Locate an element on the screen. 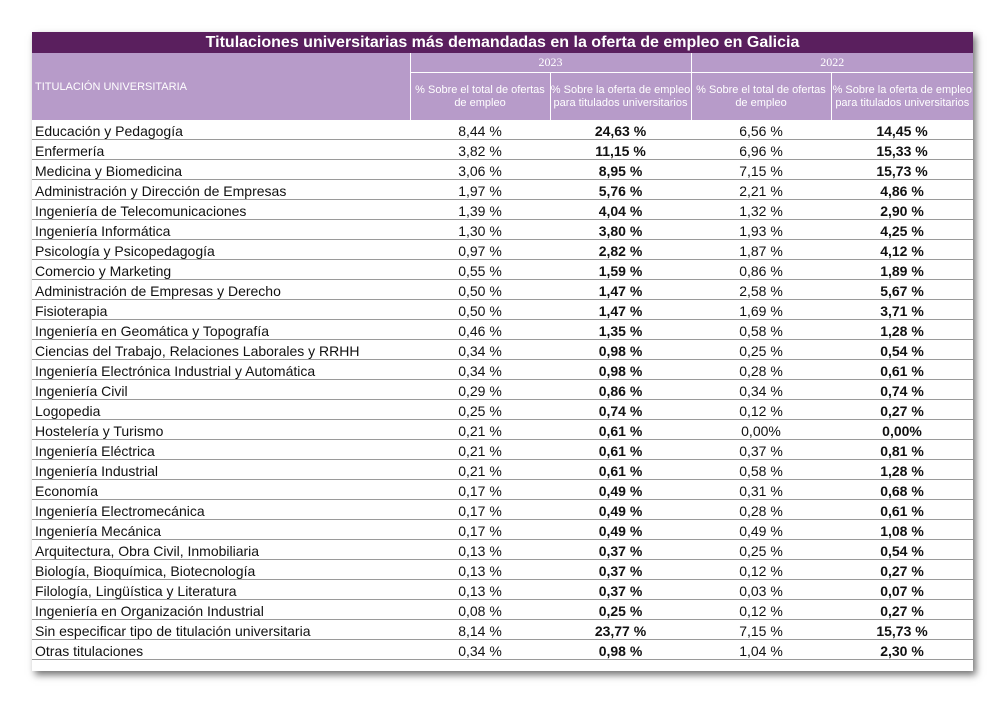 The width and height of the screenshot is (1006, 704). row-titulados-2022-cell: 4,12 % is located at coordinates (902, 249).